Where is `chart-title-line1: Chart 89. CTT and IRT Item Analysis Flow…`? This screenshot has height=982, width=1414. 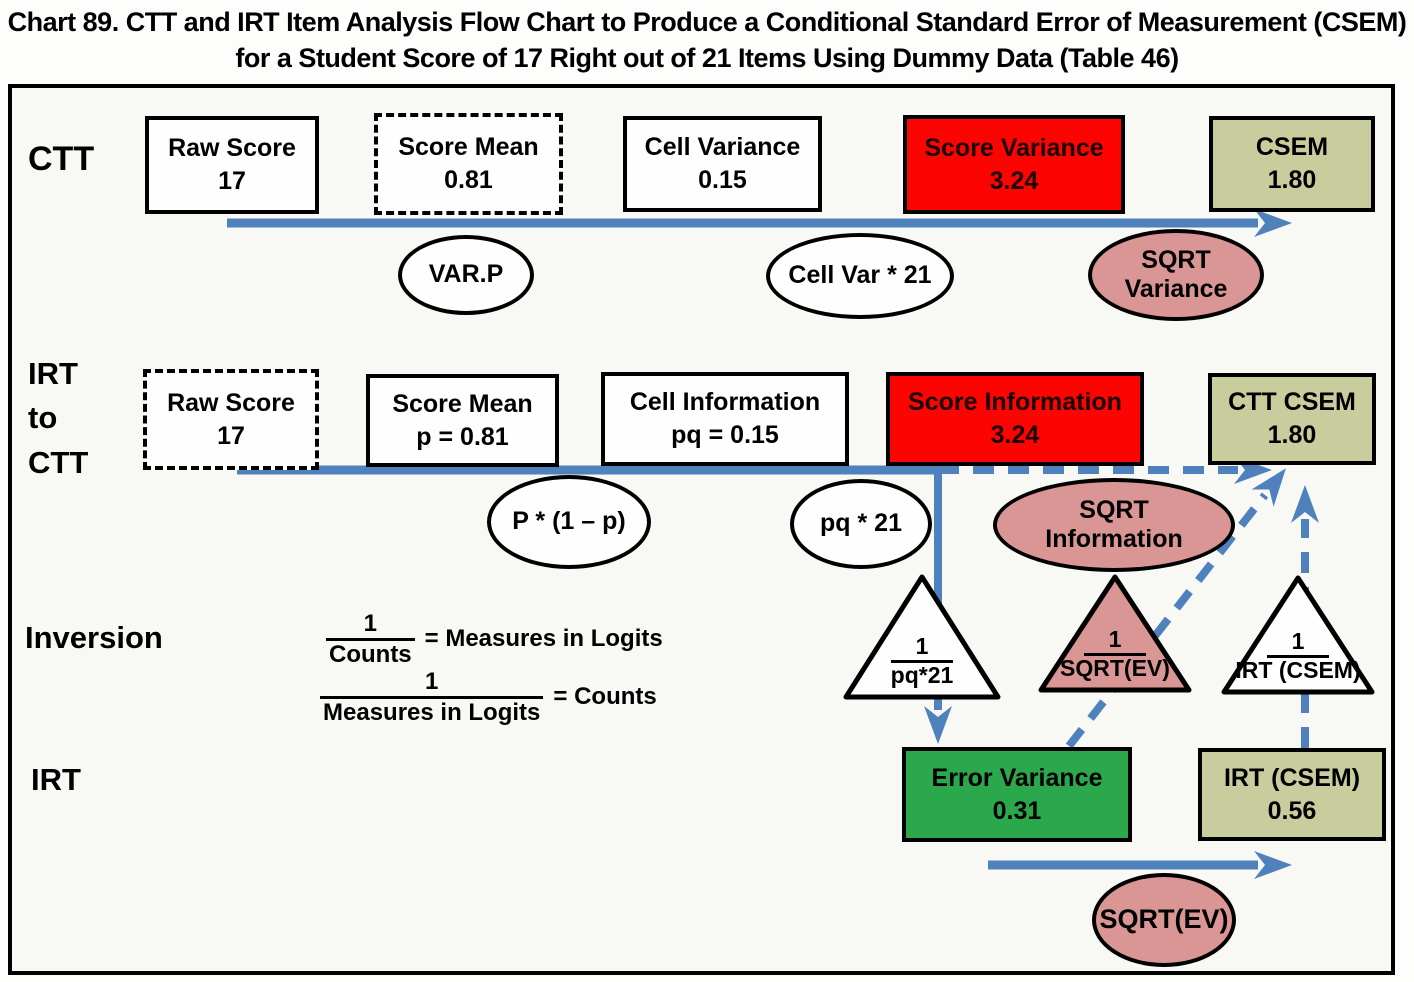
chart-title-line1: Chart 89. CTT and IRT Item Analysis Flow… is located at coordinates (707, 22).